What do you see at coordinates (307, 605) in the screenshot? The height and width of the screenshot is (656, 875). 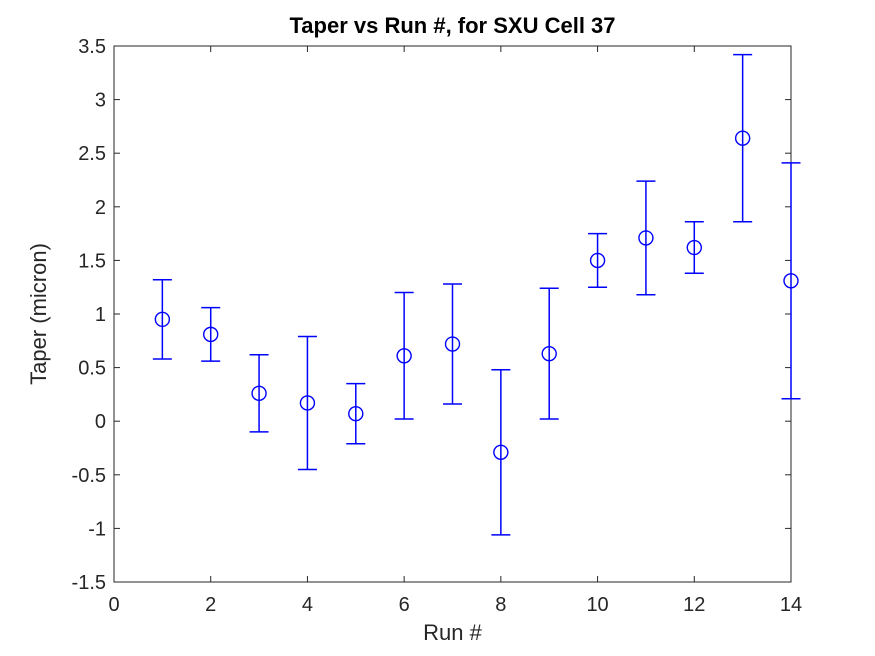 I see `x-tick-label: 4` at bounding box center [307, 605].